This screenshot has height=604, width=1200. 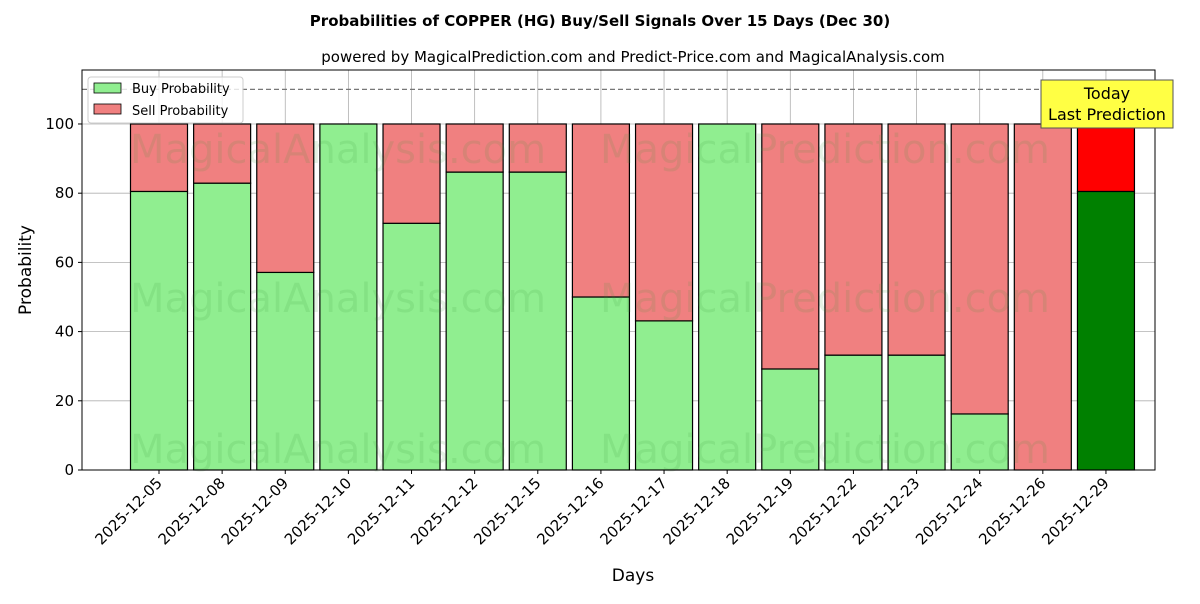 What do you see at coordinates (64, 193) in the screenshot?
I see `y-tick-label: 80` at bounding box center [64, 193].